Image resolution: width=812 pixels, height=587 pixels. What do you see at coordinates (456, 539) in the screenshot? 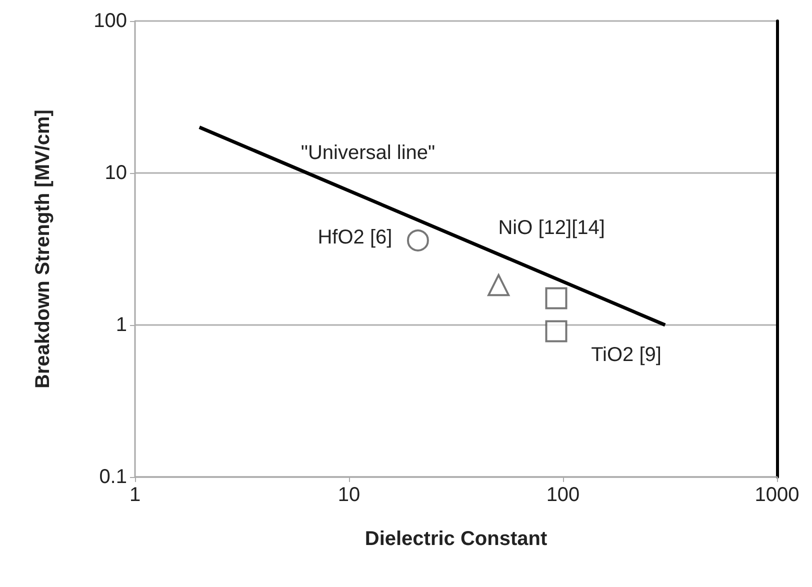
I see `x-axis-title: Dielectric Constant` at bounding box center [456, 539].